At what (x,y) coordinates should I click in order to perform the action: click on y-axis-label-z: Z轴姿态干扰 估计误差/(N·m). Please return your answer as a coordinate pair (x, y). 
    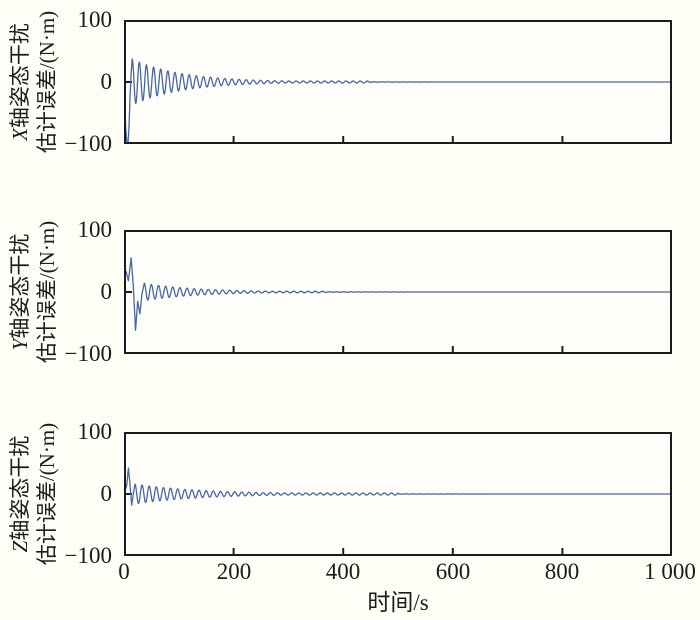
    Looking at the image, I should click on (34, 494).